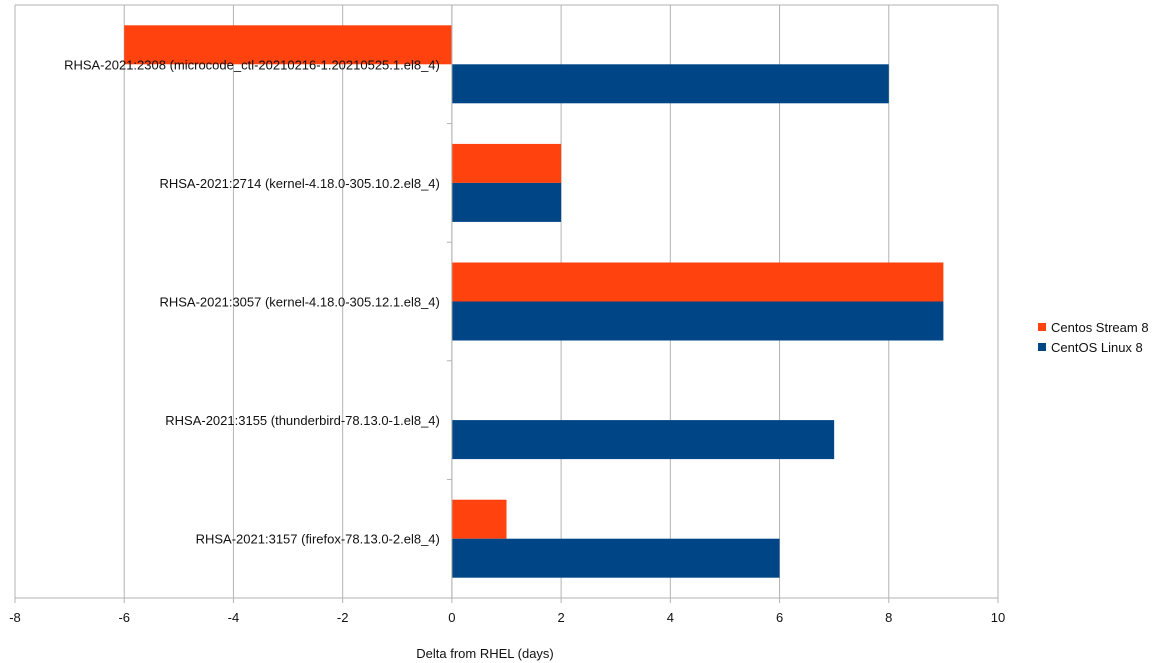 This screenshot has width=1167, height=663. Describe the element at coordinates (124, 617) in the screenshot. I see `x-tick-label: -6` at that location.